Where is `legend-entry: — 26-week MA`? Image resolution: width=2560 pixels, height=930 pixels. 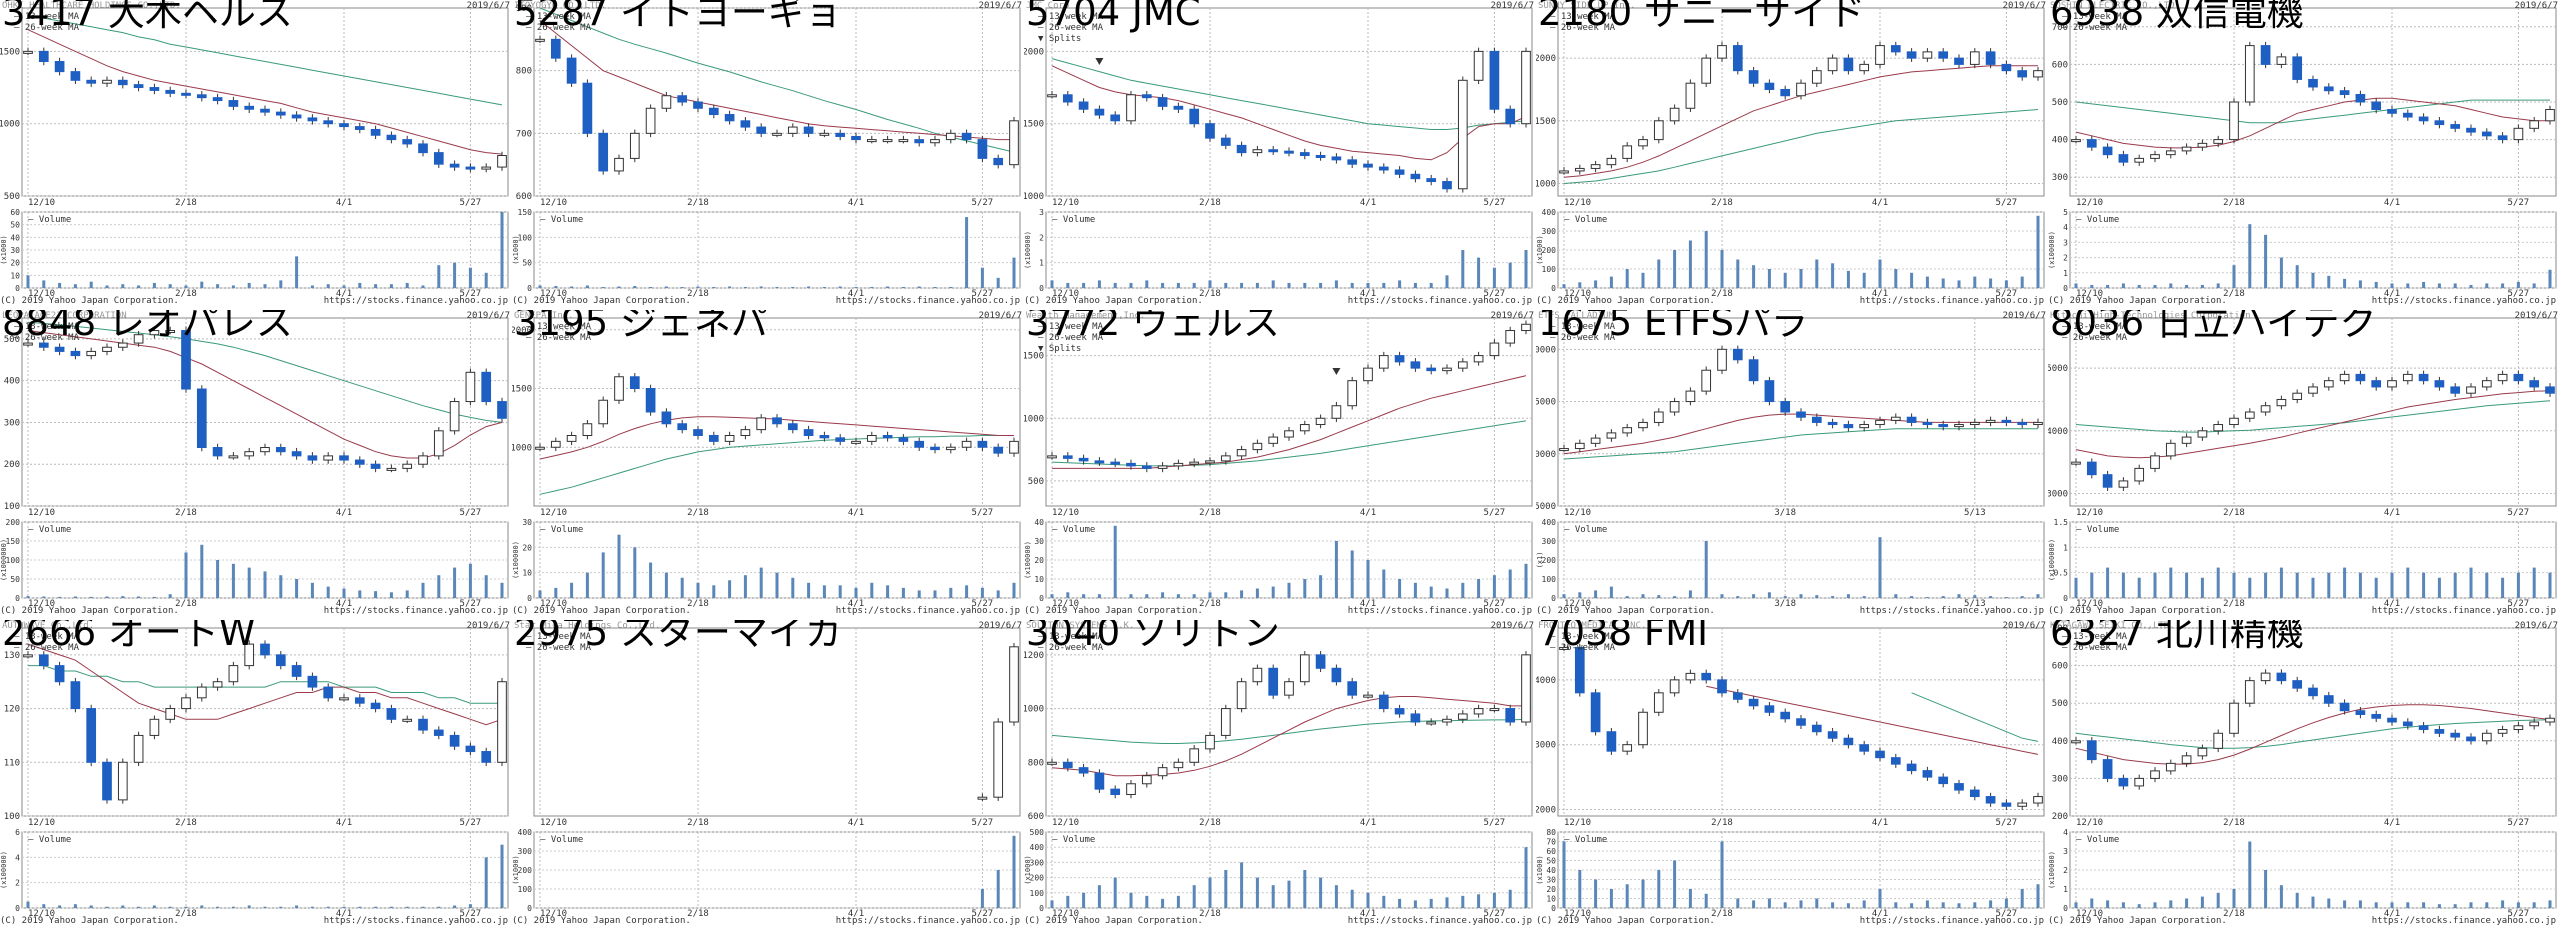 legend-entry: — 26-week MA is located at coordinates (2095, 648).